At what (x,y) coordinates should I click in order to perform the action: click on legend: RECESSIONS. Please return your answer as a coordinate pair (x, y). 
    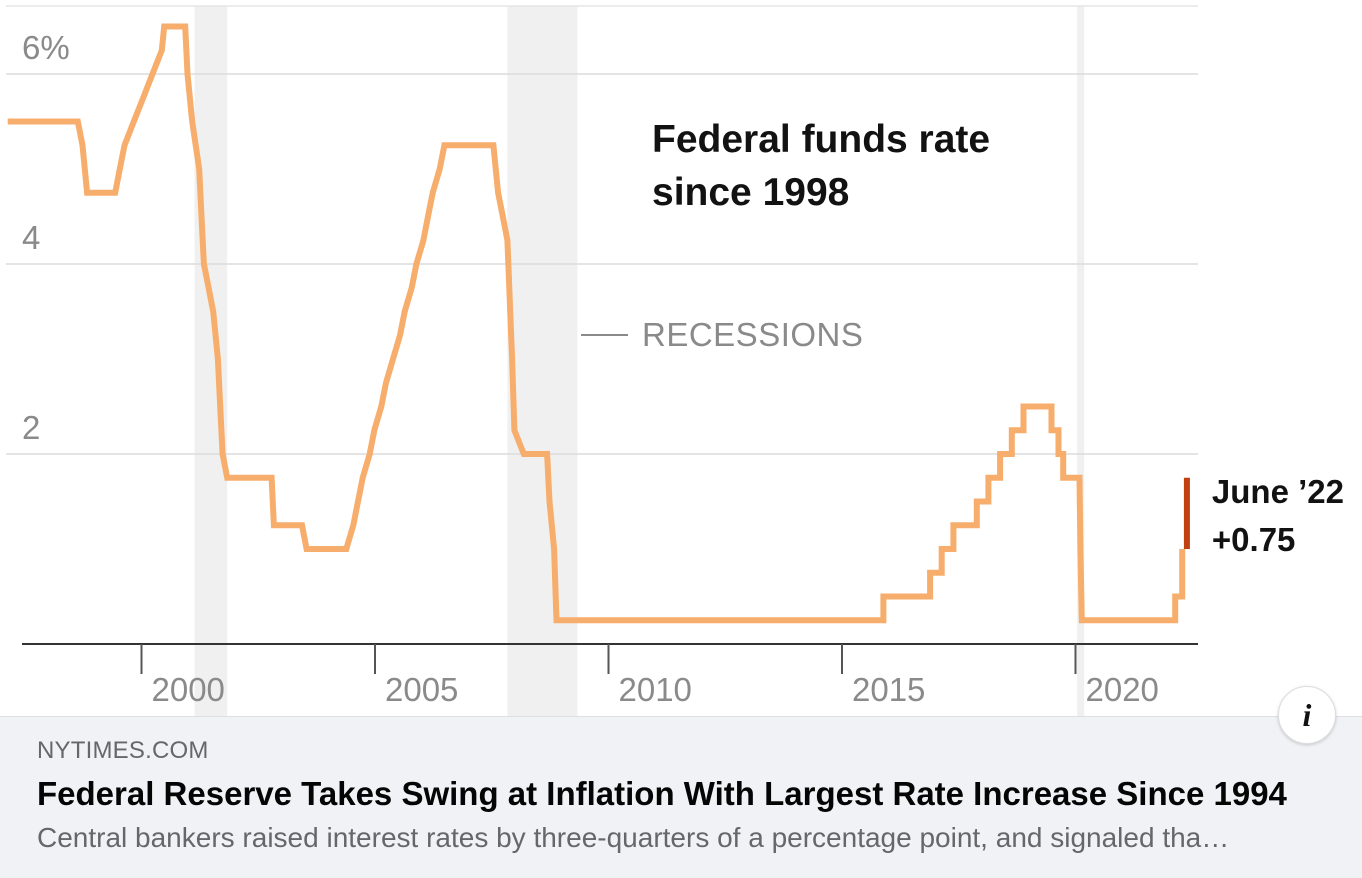
    Looking at the image, I should click on (722, 334).